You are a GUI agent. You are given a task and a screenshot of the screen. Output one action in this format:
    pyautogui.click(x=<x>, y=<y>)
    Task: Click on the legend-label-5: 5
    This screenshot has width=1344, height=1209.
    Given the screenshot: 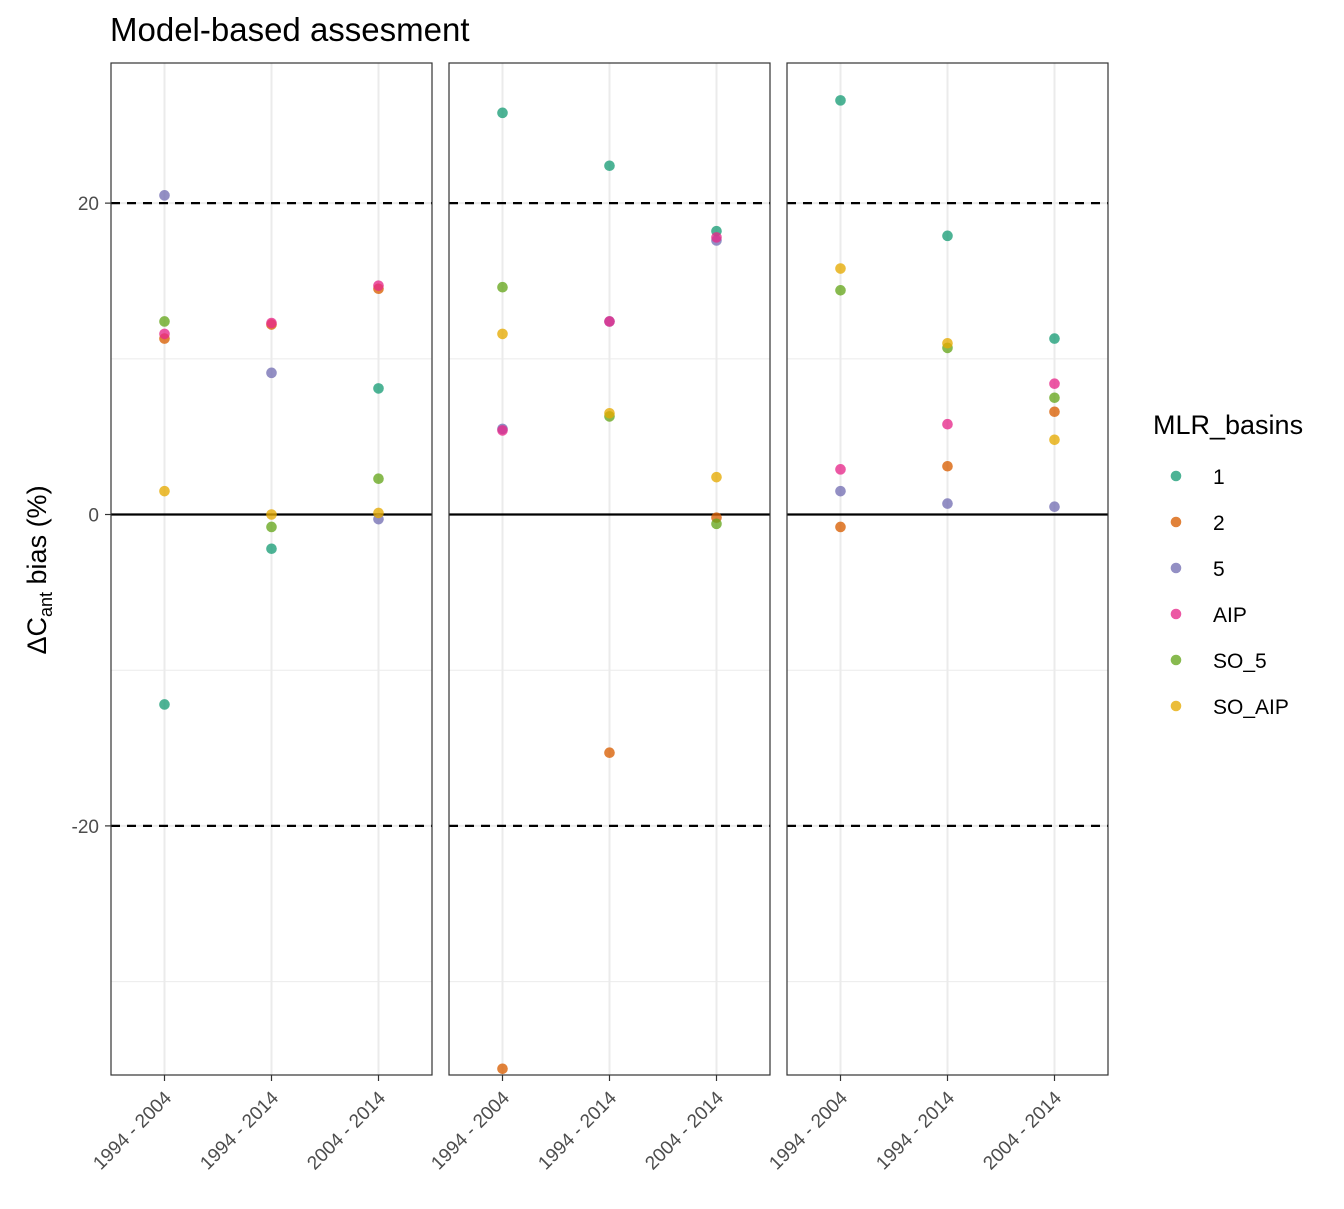 What is the action you would take?
    pyautogui.click(x=1219, y=569)
    